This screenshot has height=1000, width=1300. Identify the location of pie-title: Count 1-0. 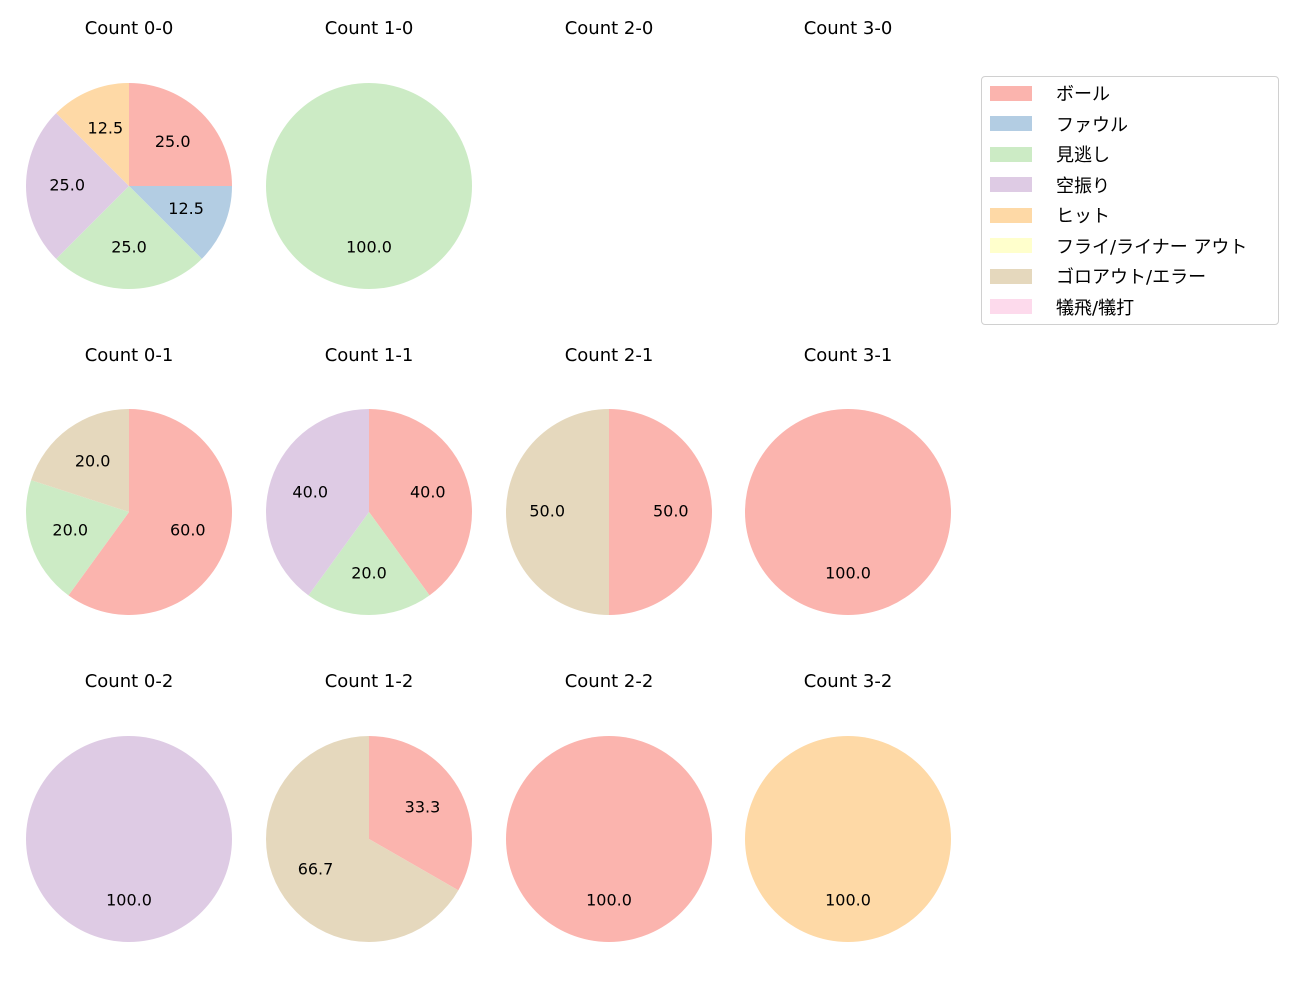
(369, 28).